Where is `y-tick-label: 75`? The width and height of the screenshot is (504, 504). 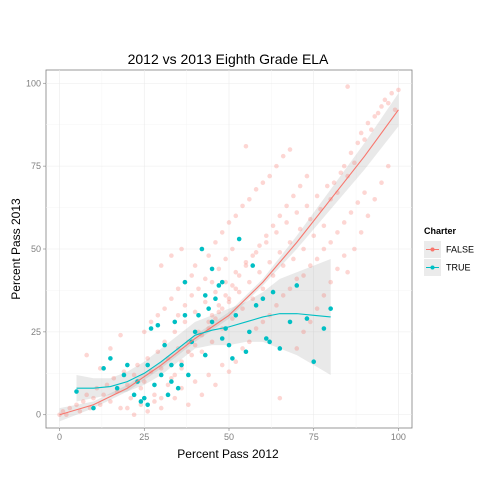 y-tick-label: 75 is located at coordinates (36, 166).